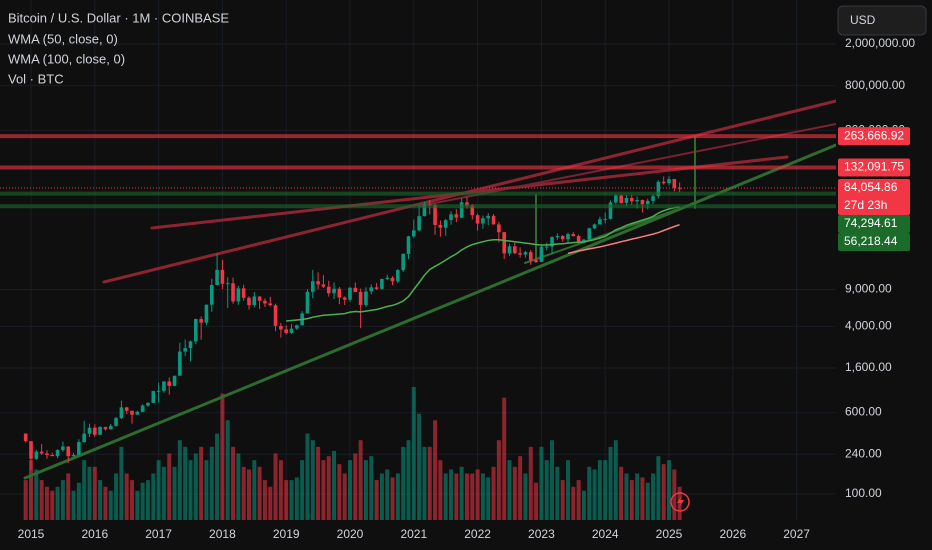 This screenshot has width=932, height=550. Describe the element at coordinates (868, 289) in the screenshot. I see `y-tick-label: 9,000.00` at that location.